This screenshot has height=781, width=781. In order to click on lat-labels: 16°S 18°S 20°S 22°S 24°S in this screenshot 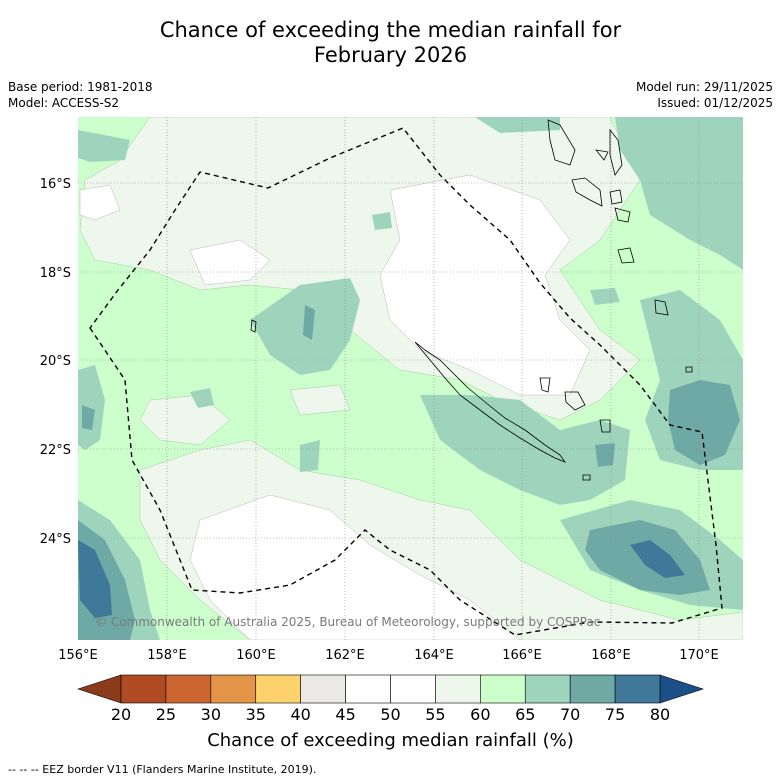, I will do `click(55, 362)`.